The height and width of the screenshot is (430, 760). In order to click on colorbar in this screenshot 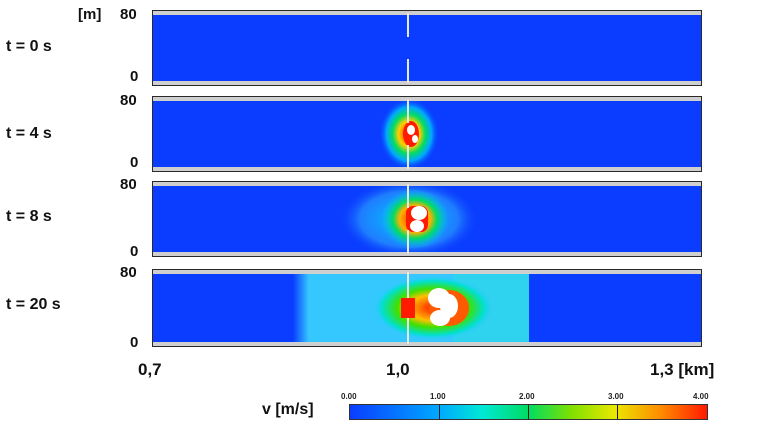, I will do `click(528, 412)`.